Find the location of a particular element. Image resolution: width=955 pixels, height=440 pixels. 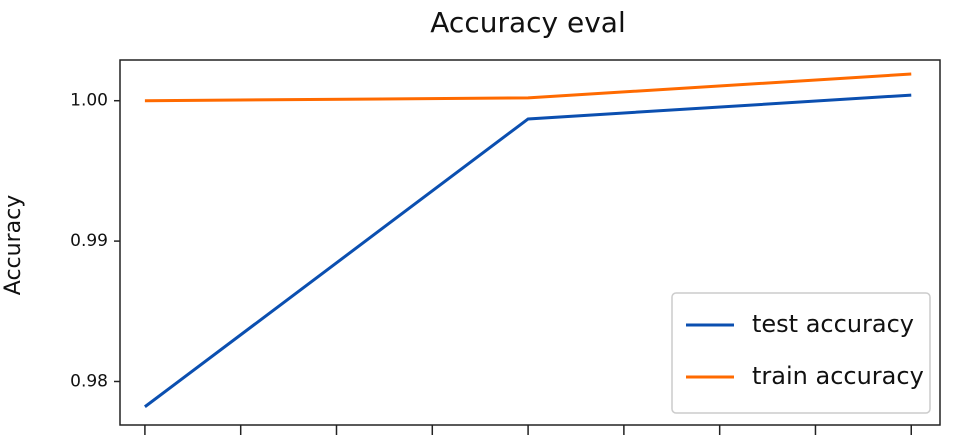

legend: test accuracy train accuracy is located at coordinates (801, 353).